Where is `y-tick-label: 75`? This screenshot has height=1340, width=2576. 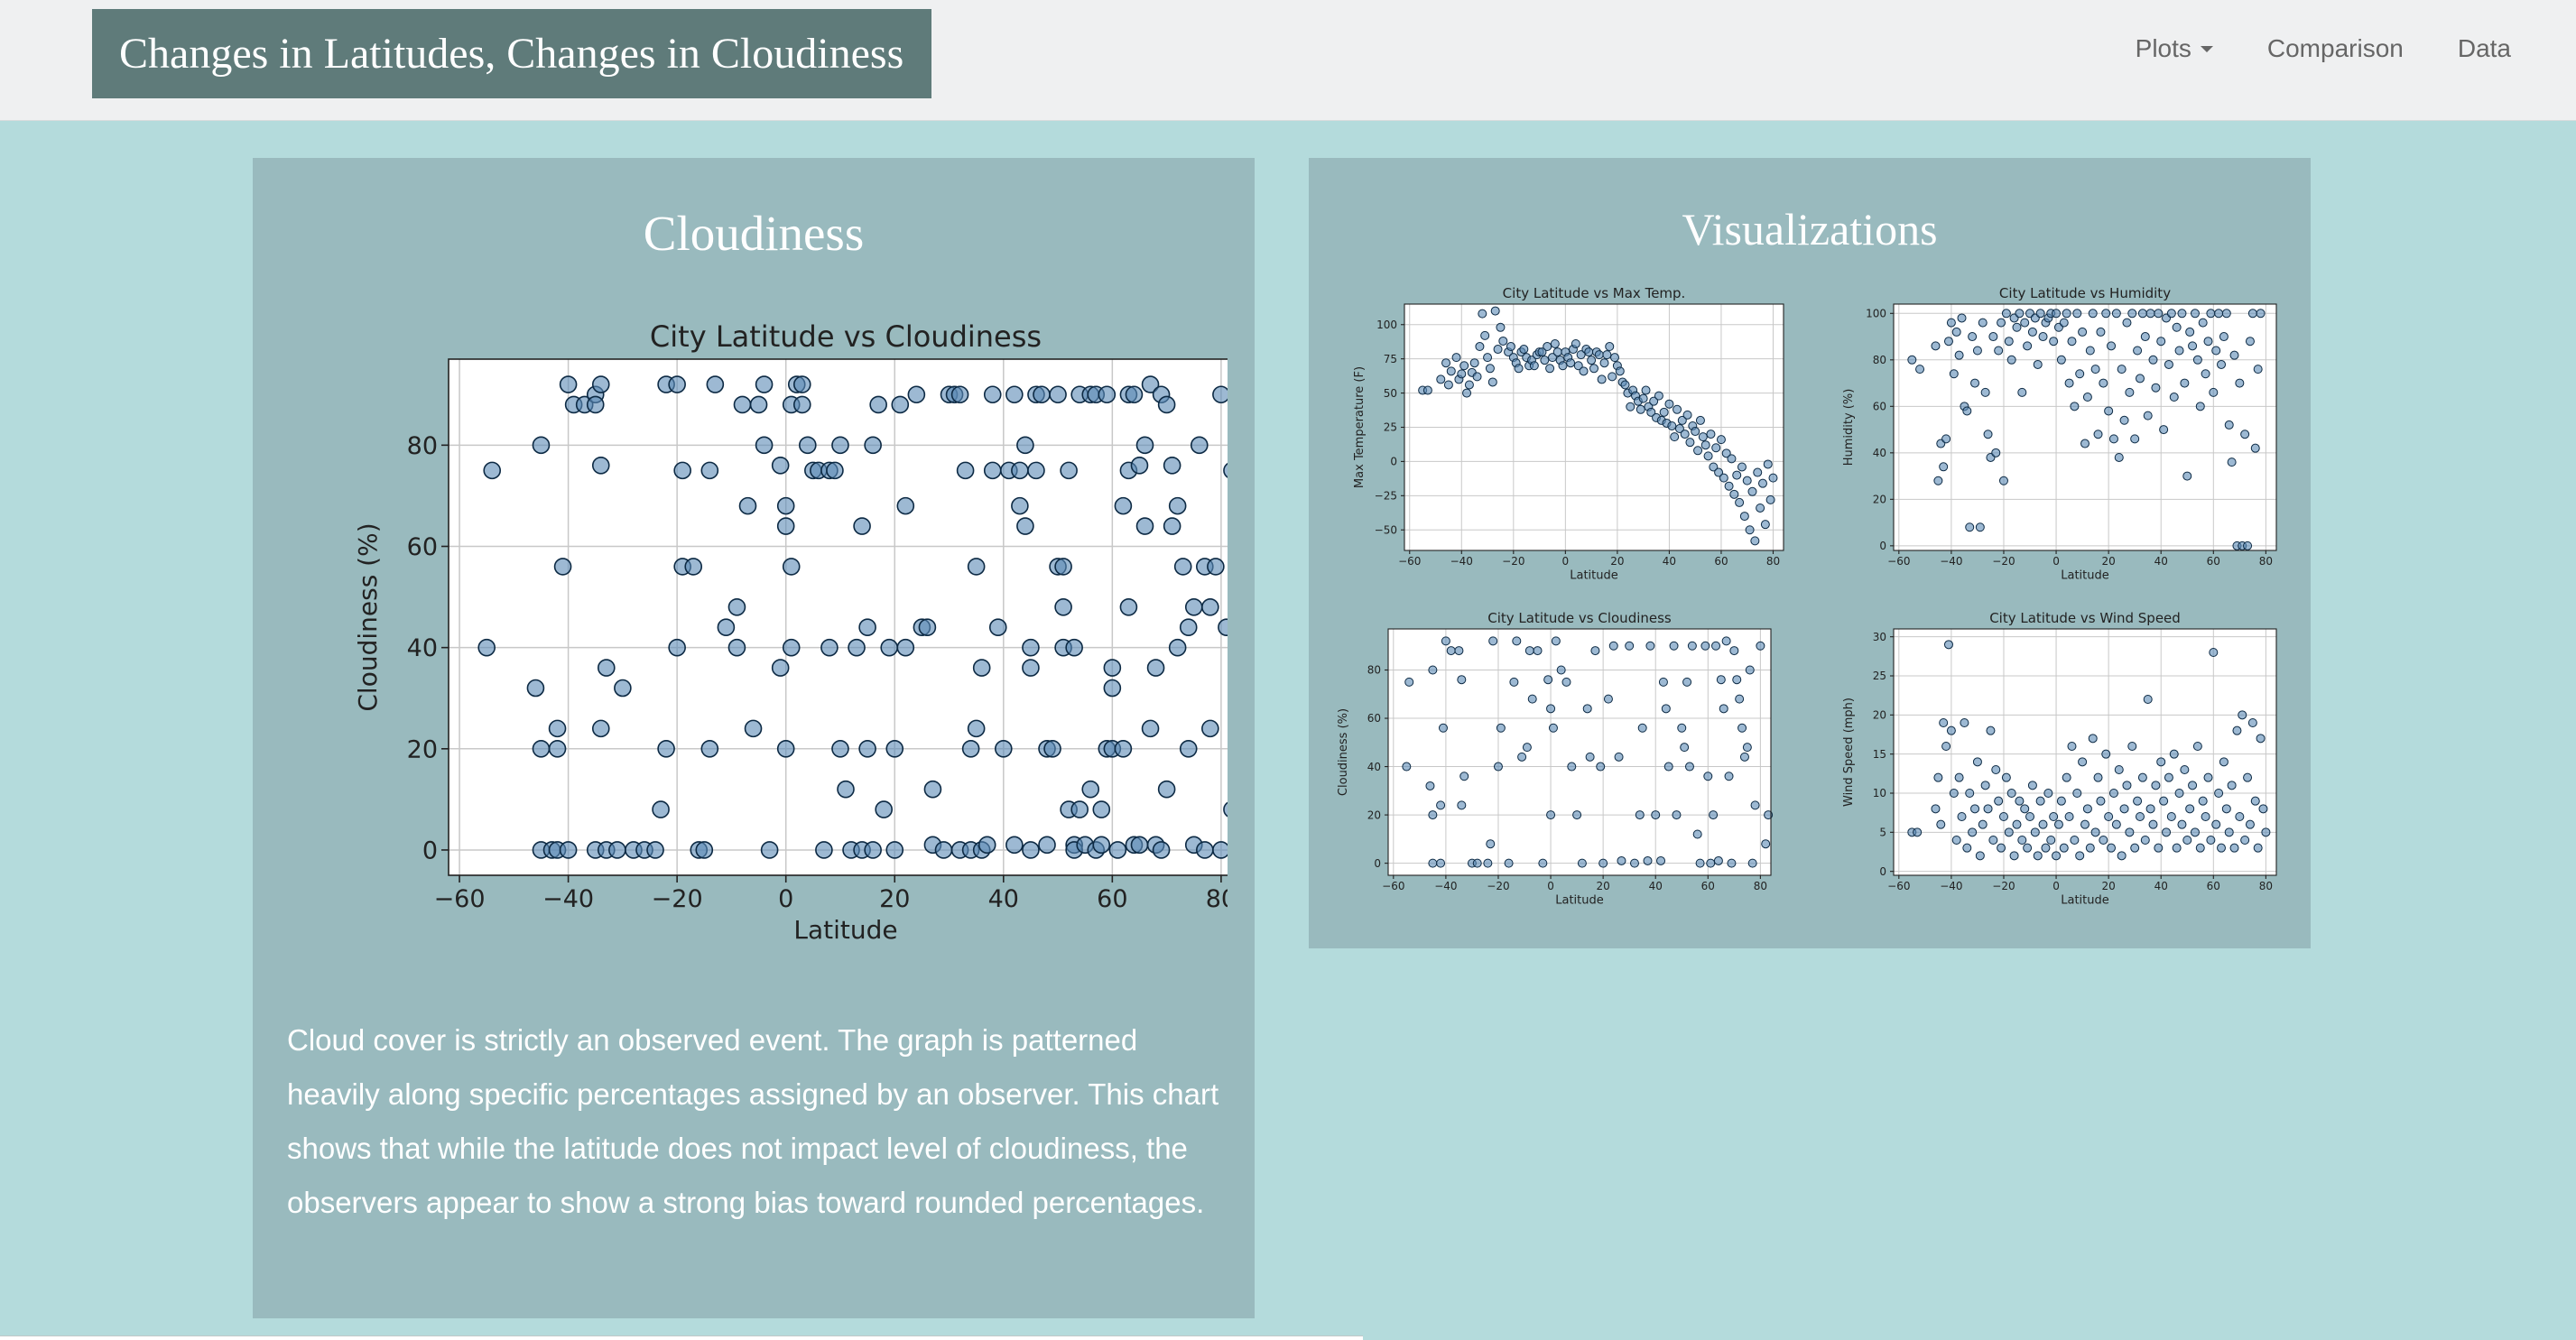 y-tick-label: 75 is located at coordinates (1390, 359).